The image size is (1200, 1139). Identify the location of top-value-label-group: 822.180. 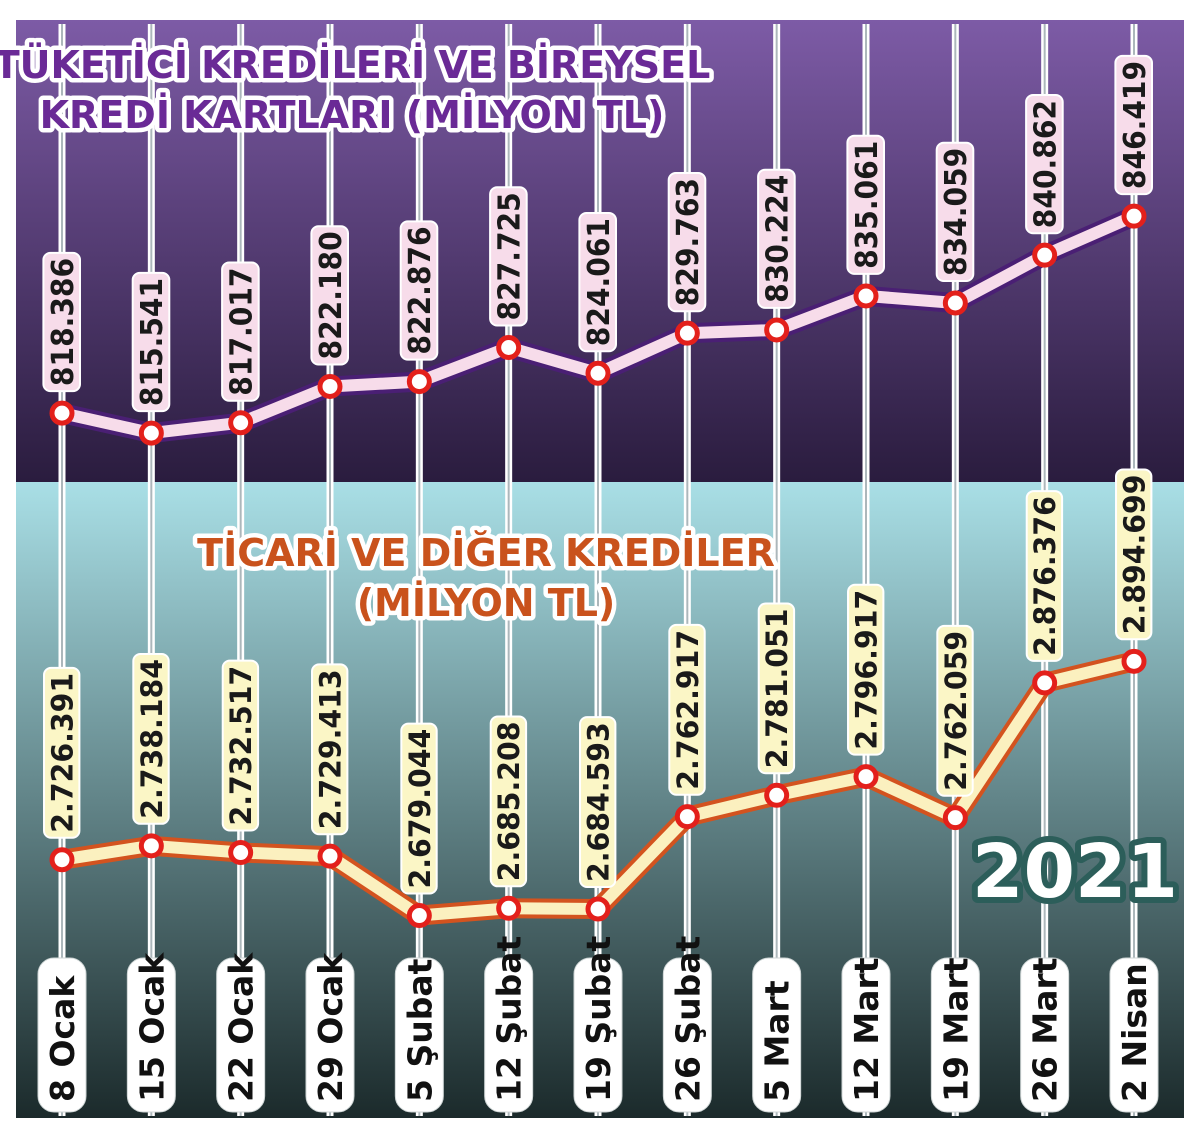
(329, 295).